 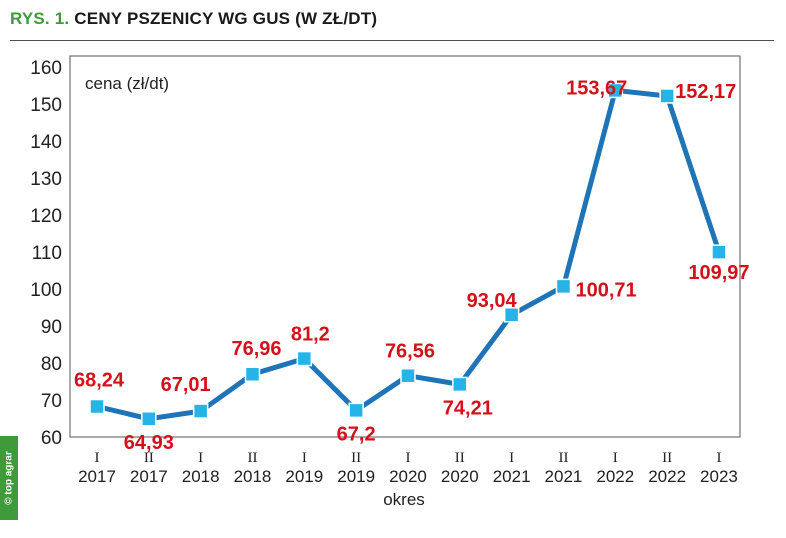 What do you see at coordinates (149, 443) in the screenshot?
I see `data-label: 64,93` at bounding box center [149, 443].